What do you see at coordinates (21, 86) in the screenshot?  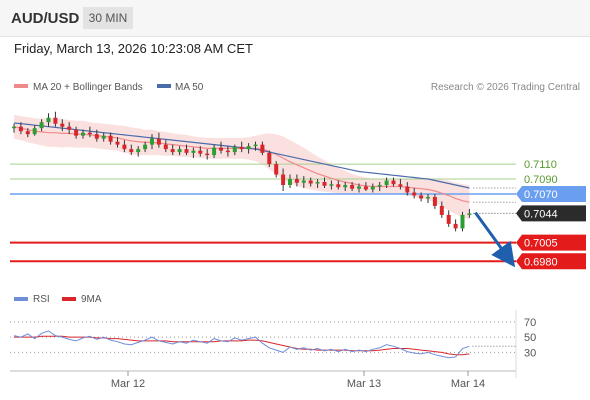 I see `ma20-legend-swatch` at bounding box center [21, 86].